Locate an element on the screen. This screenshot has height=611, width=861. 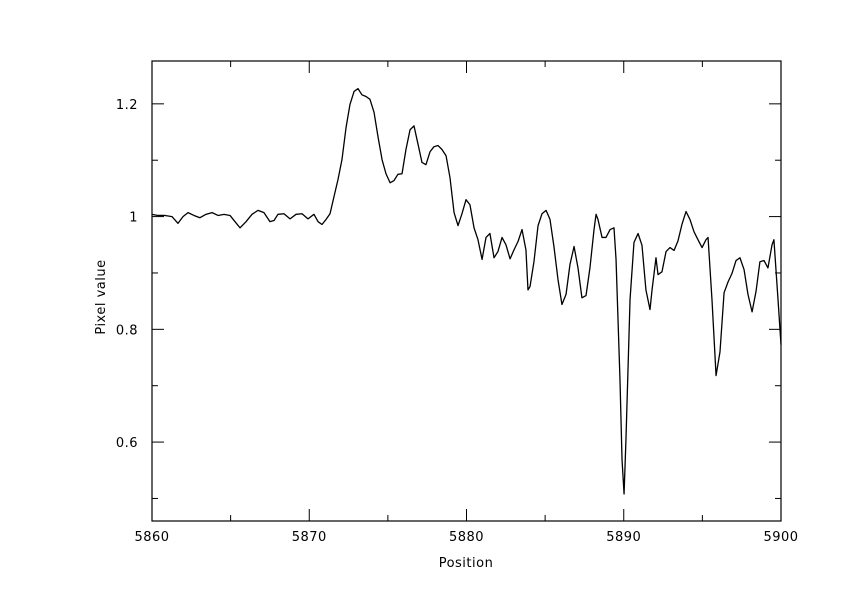
y-axis-label: Pixel value is located at coordinates (101, 296).